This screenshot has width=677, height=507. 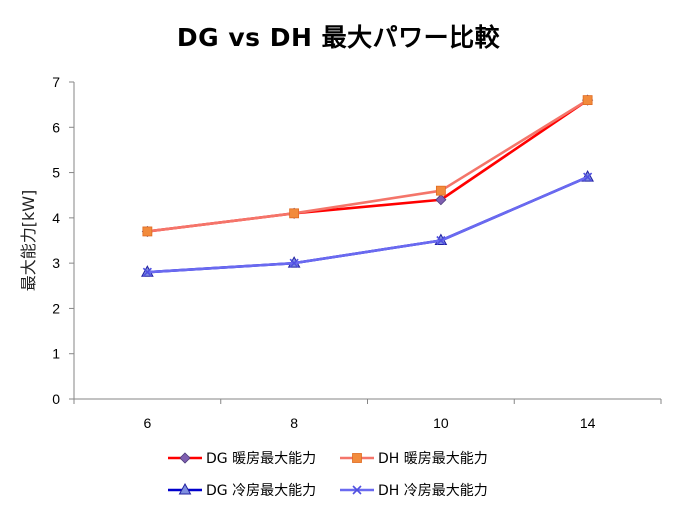 I want to click on legend-item: DH 冷房最大能力, so click(x=414, y=491).